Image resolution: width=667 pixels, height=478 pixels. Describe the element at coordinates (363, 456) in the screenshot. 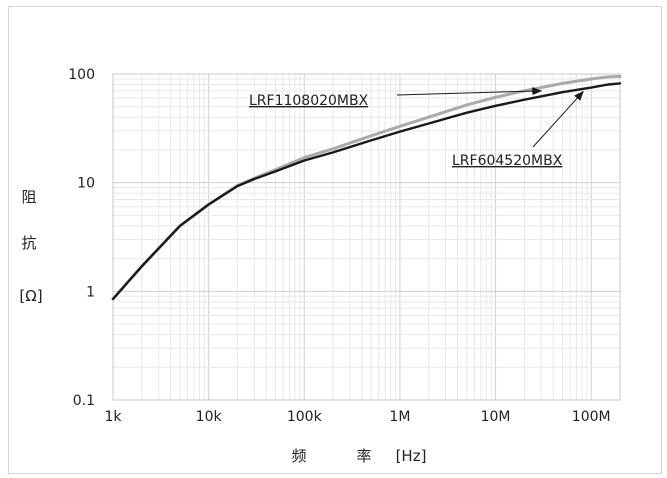

I see `x-axis-label-char-2: 率` at that location.